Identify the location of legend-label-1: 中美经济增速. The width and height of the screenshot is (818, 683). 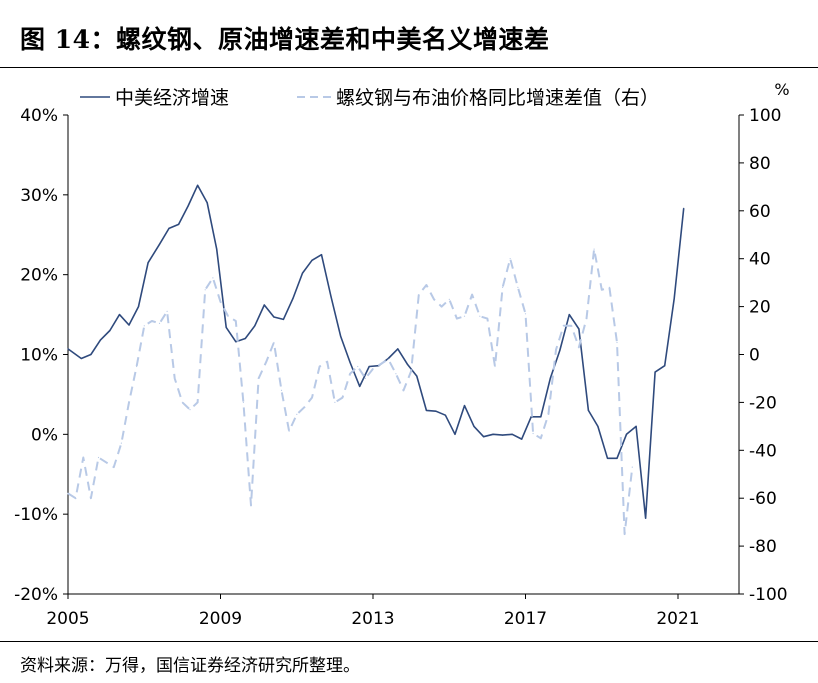
(172, 98).